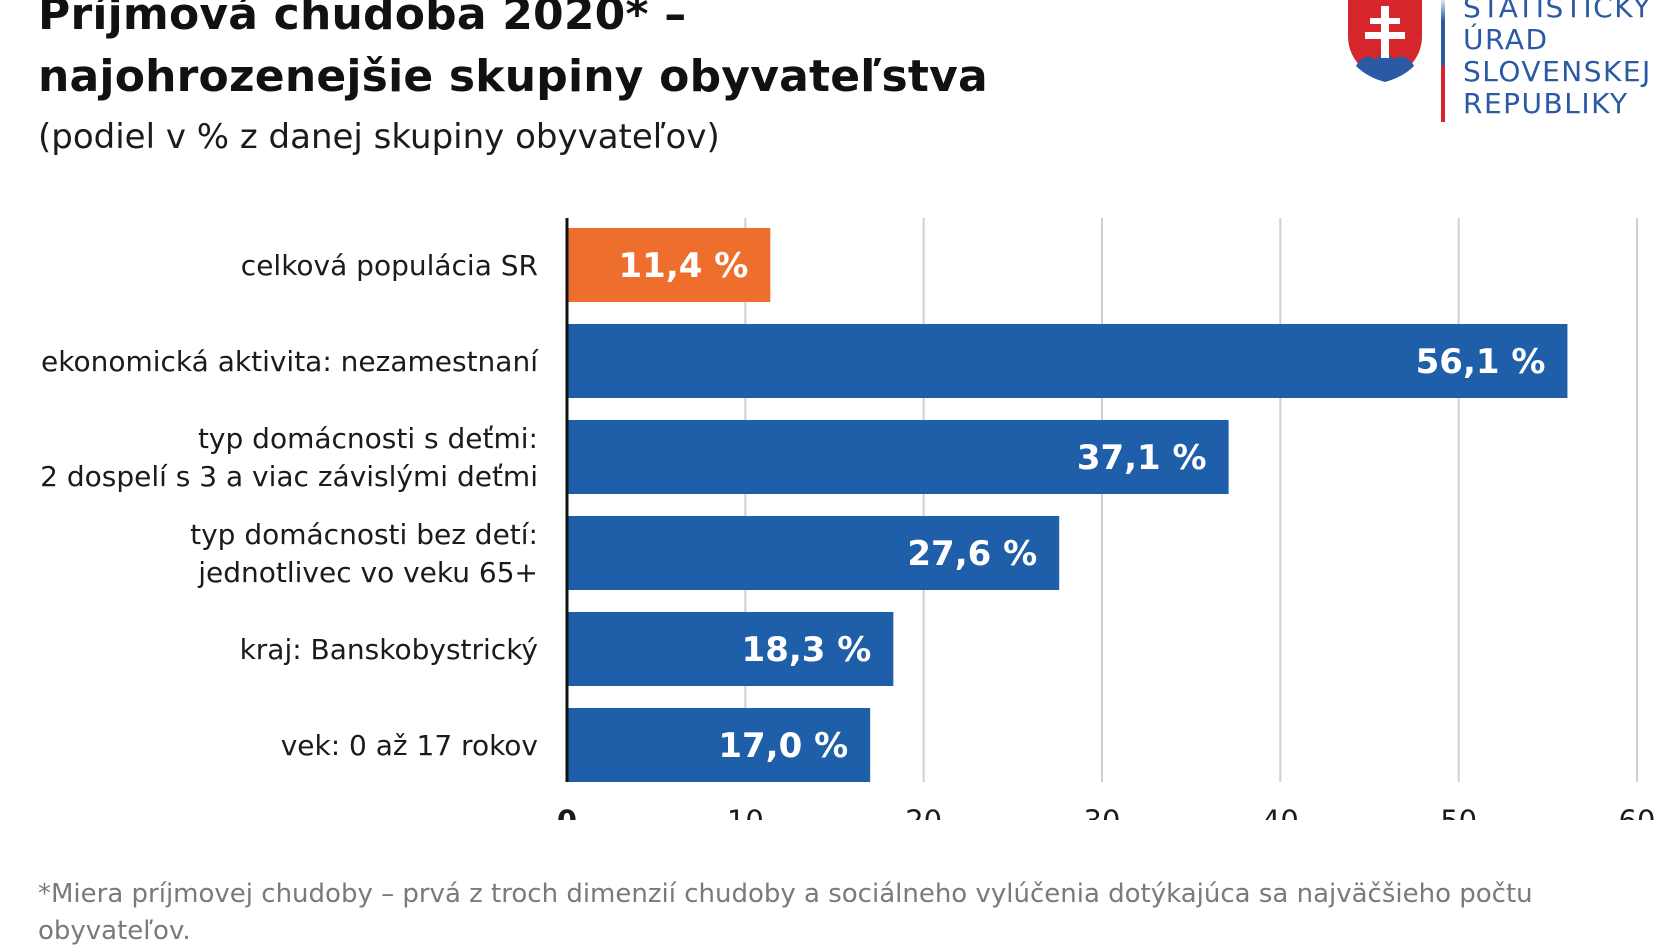  I want to click on slovak-coat-of-arms-icon, so click(1385, 41).